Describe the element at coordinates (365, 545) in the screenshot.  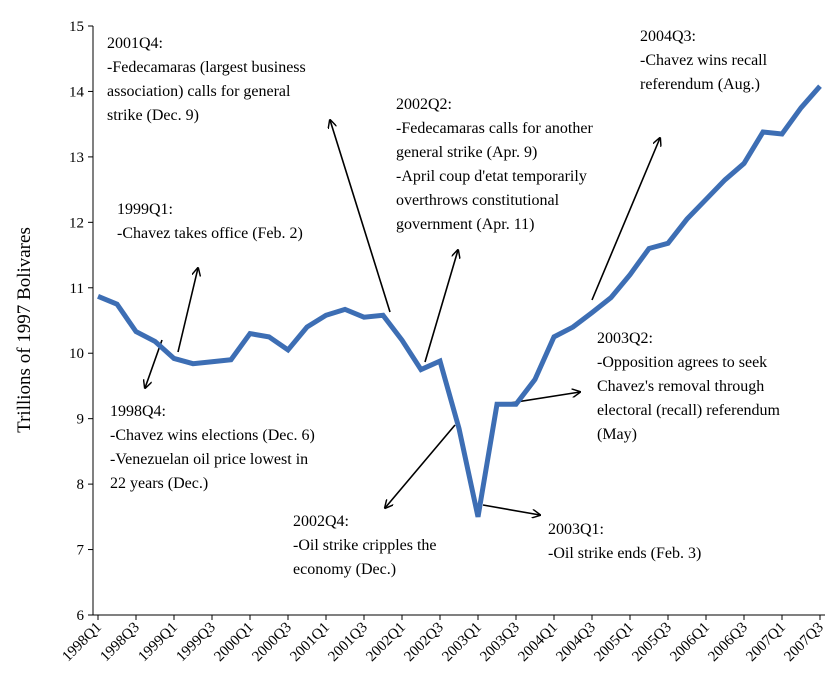
I see `annotation: -Oil strike cripples the` at that location.